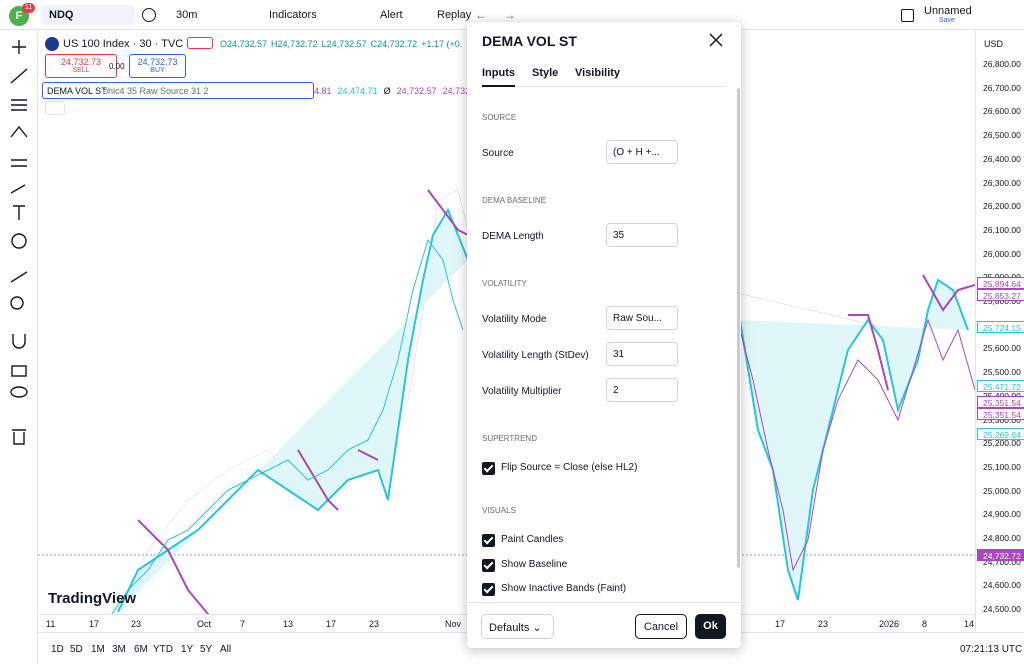  Describe the element at coordinates (1000, 386) in the screenshot. I see `price-label: 25,471.72` at that location.